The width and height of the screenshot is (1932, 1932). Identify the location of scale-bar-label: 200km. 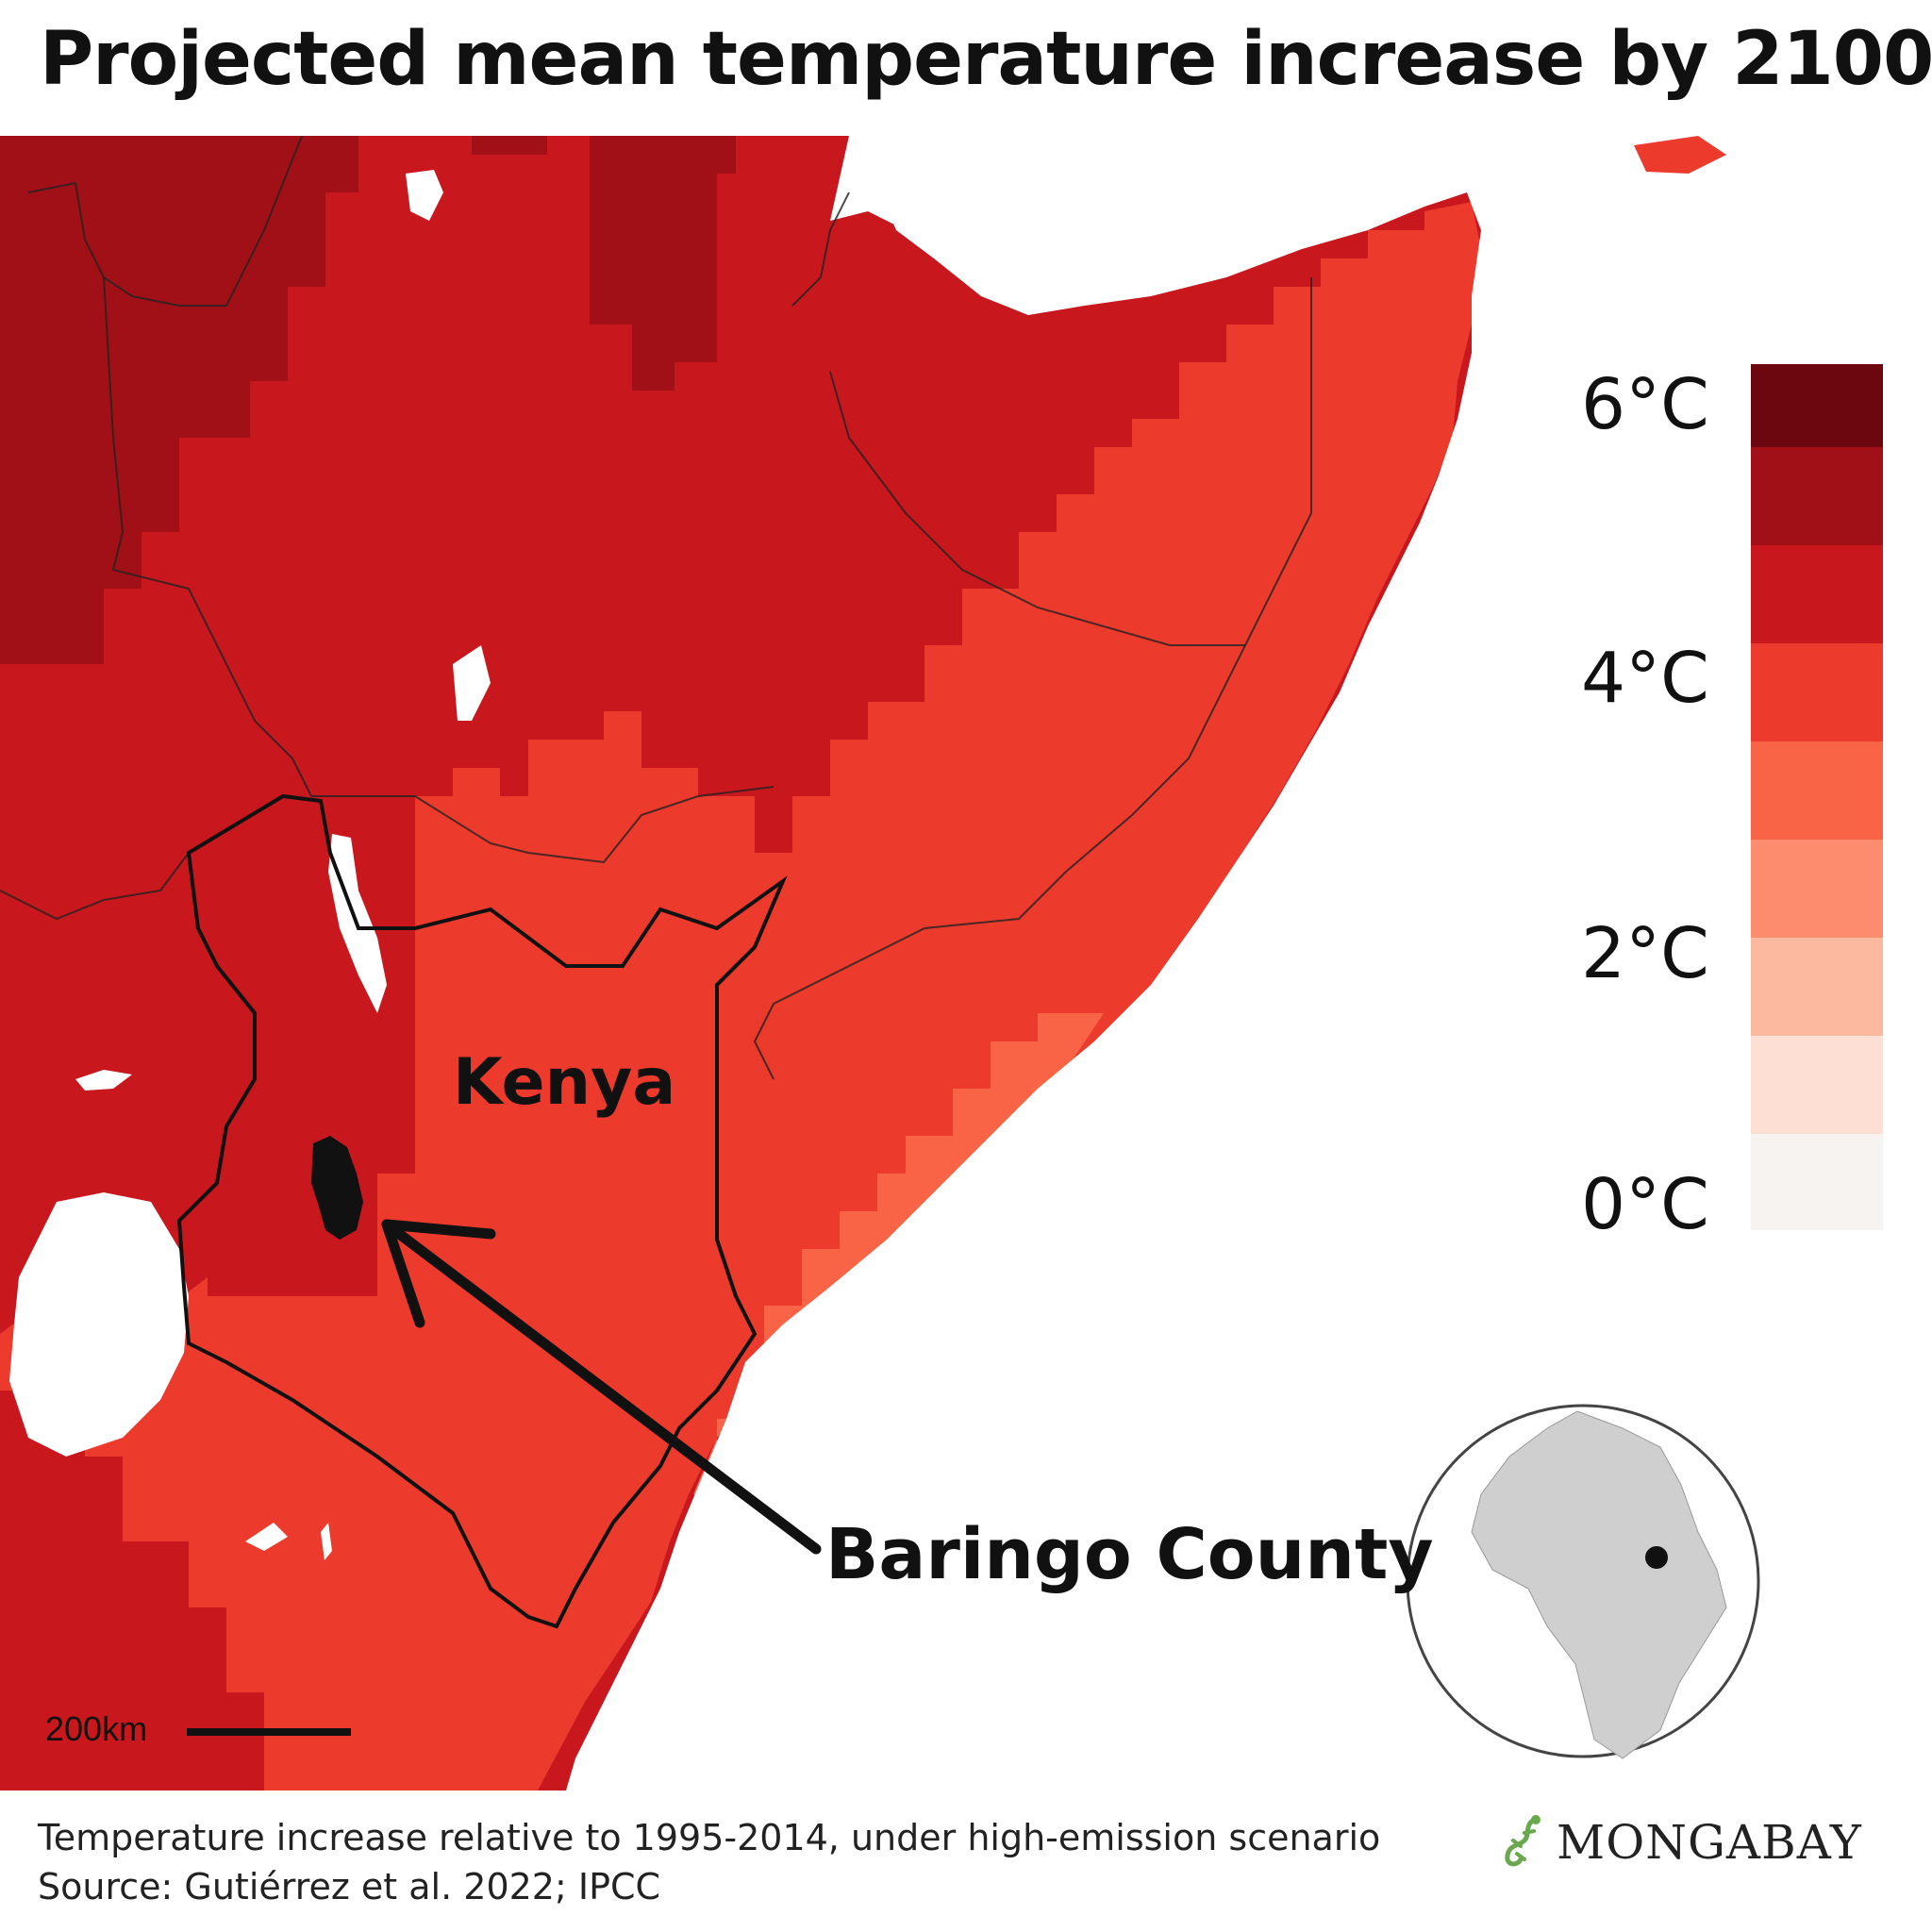
(96, 1728).